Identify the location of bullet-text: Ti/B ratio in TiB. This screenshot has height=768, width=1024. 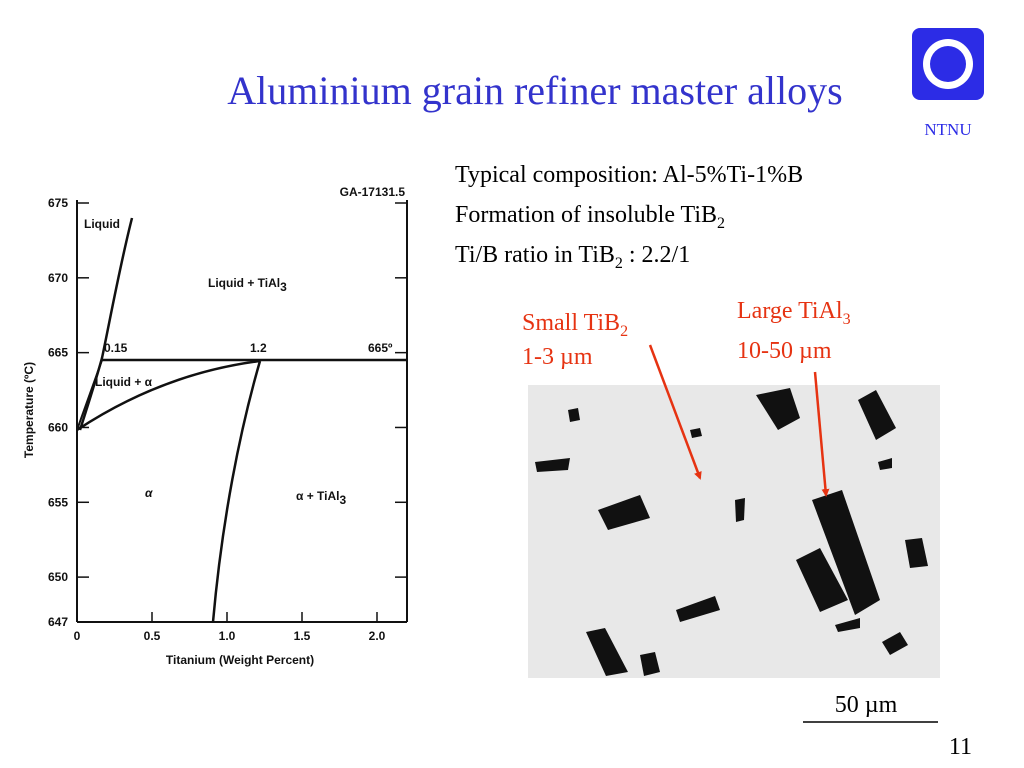
(535, 255).